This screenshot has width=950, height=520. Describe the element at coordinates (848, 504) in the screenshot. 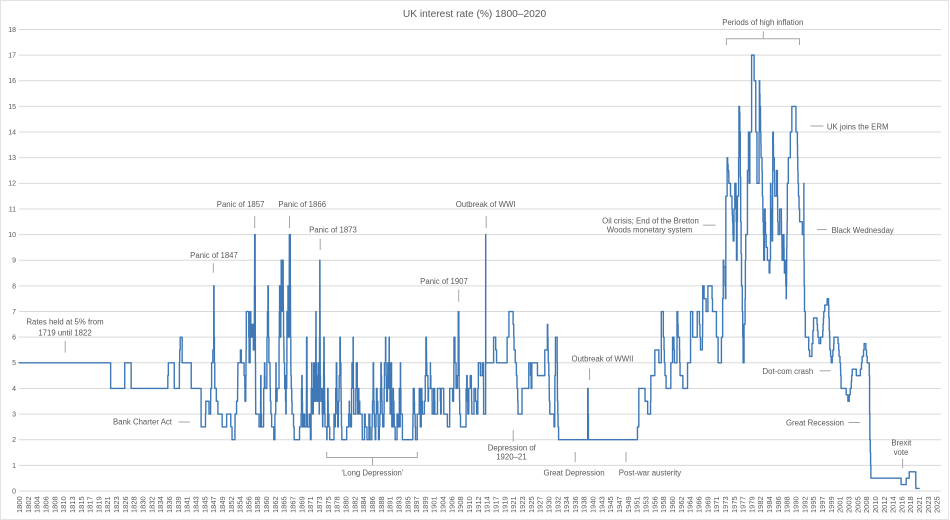

I see `svg-text: 2003` at that location.